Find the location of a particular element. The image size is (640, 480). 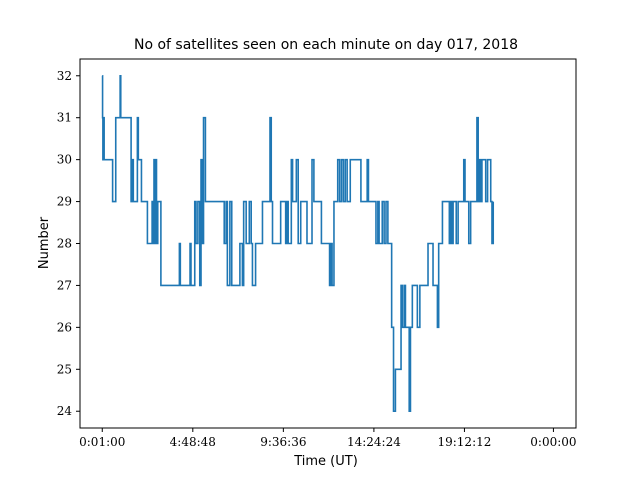

y-tick-label-29: 29 is located at coordinates (64, 202).